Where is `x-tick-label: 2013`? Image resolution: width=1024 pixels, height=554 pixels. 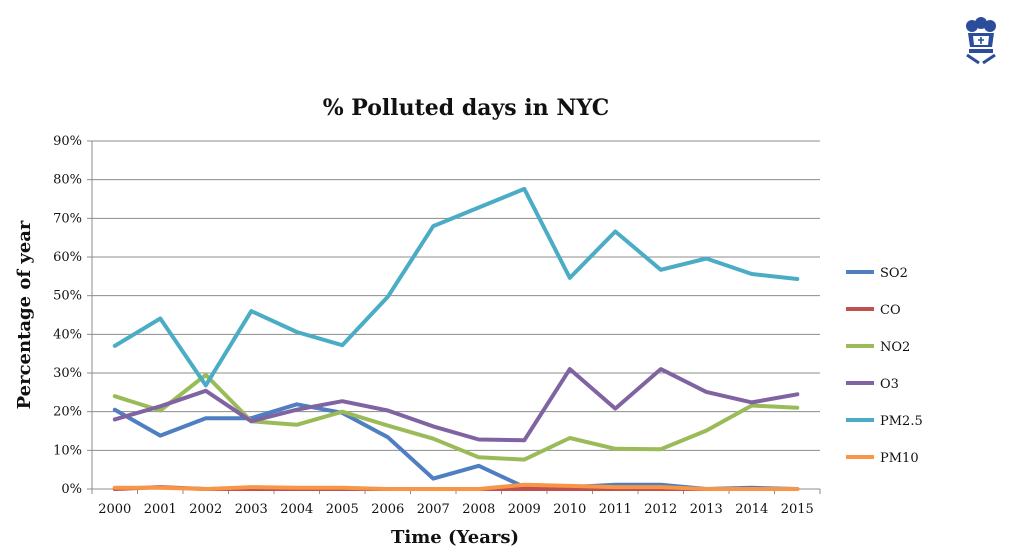 x-tick-label: 2013 is located at coordinates (706, 509).